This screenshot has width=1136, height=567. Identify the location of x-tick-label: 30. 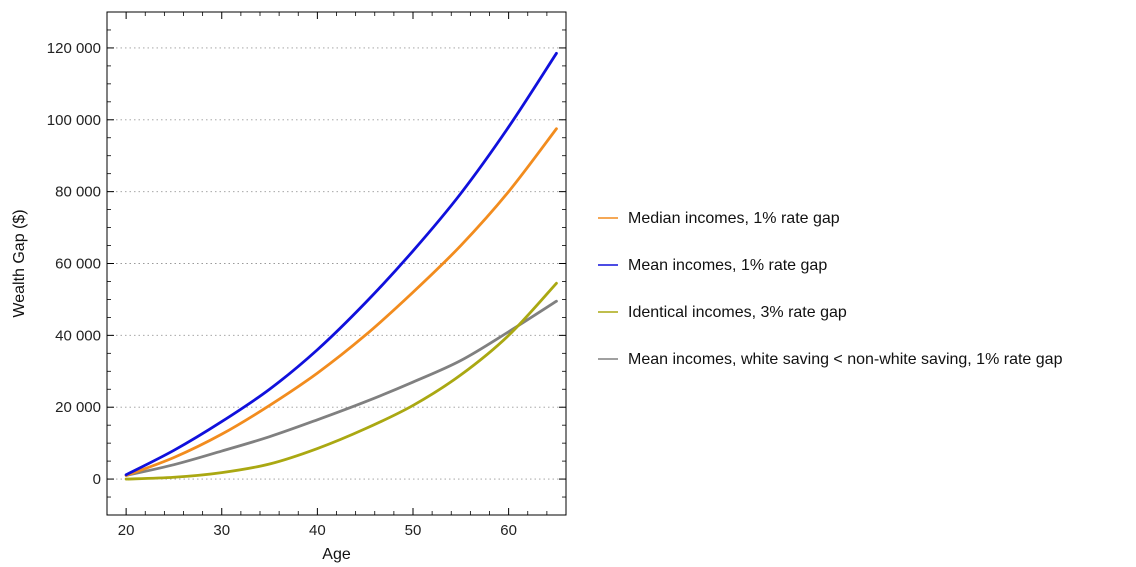
(221, 530).